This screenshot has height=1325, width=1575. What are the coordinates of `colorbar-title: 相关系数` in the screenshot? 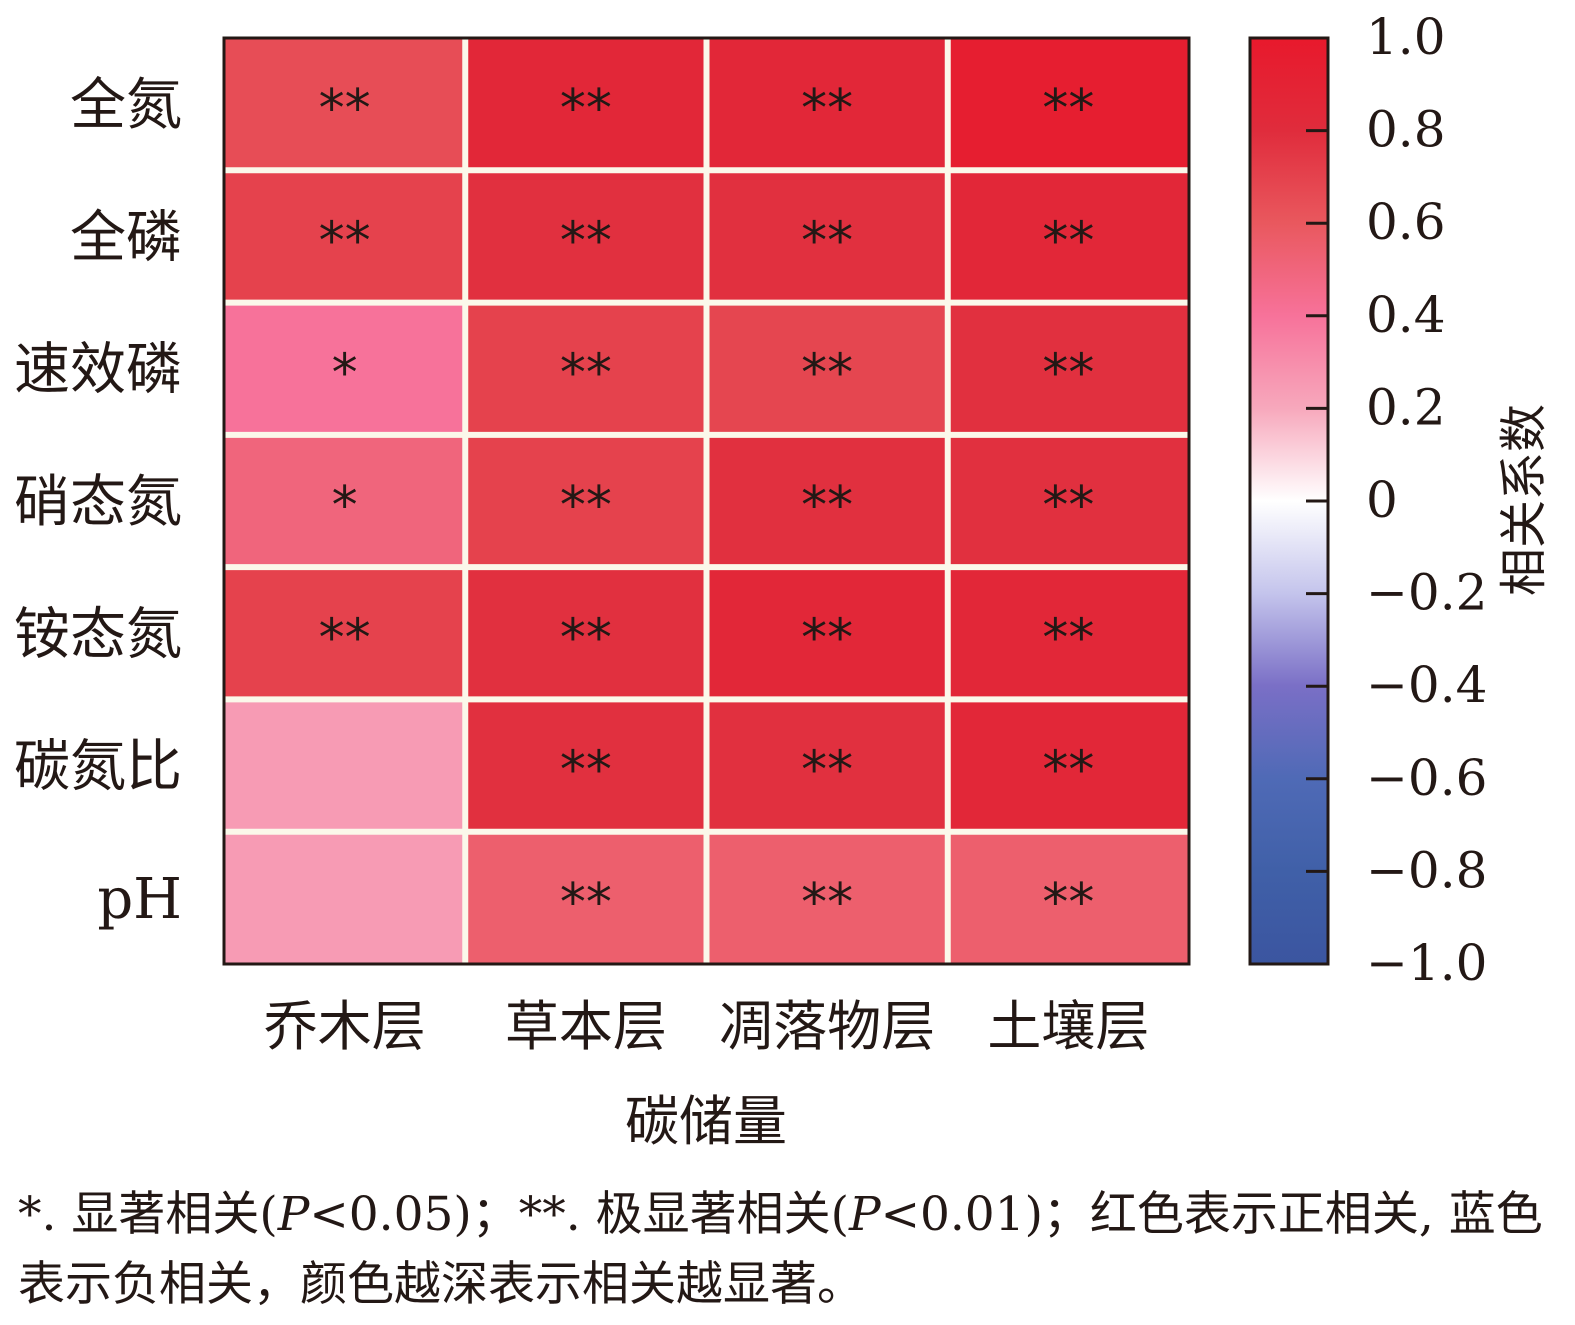 It's located at (1524, 500).